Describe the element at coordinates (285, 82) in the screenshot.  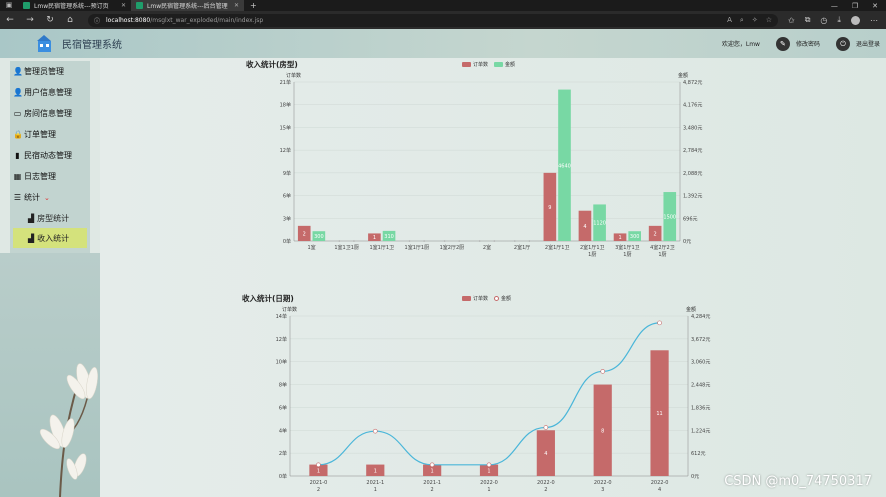
I see `left-tick-label: 21单` at that location.